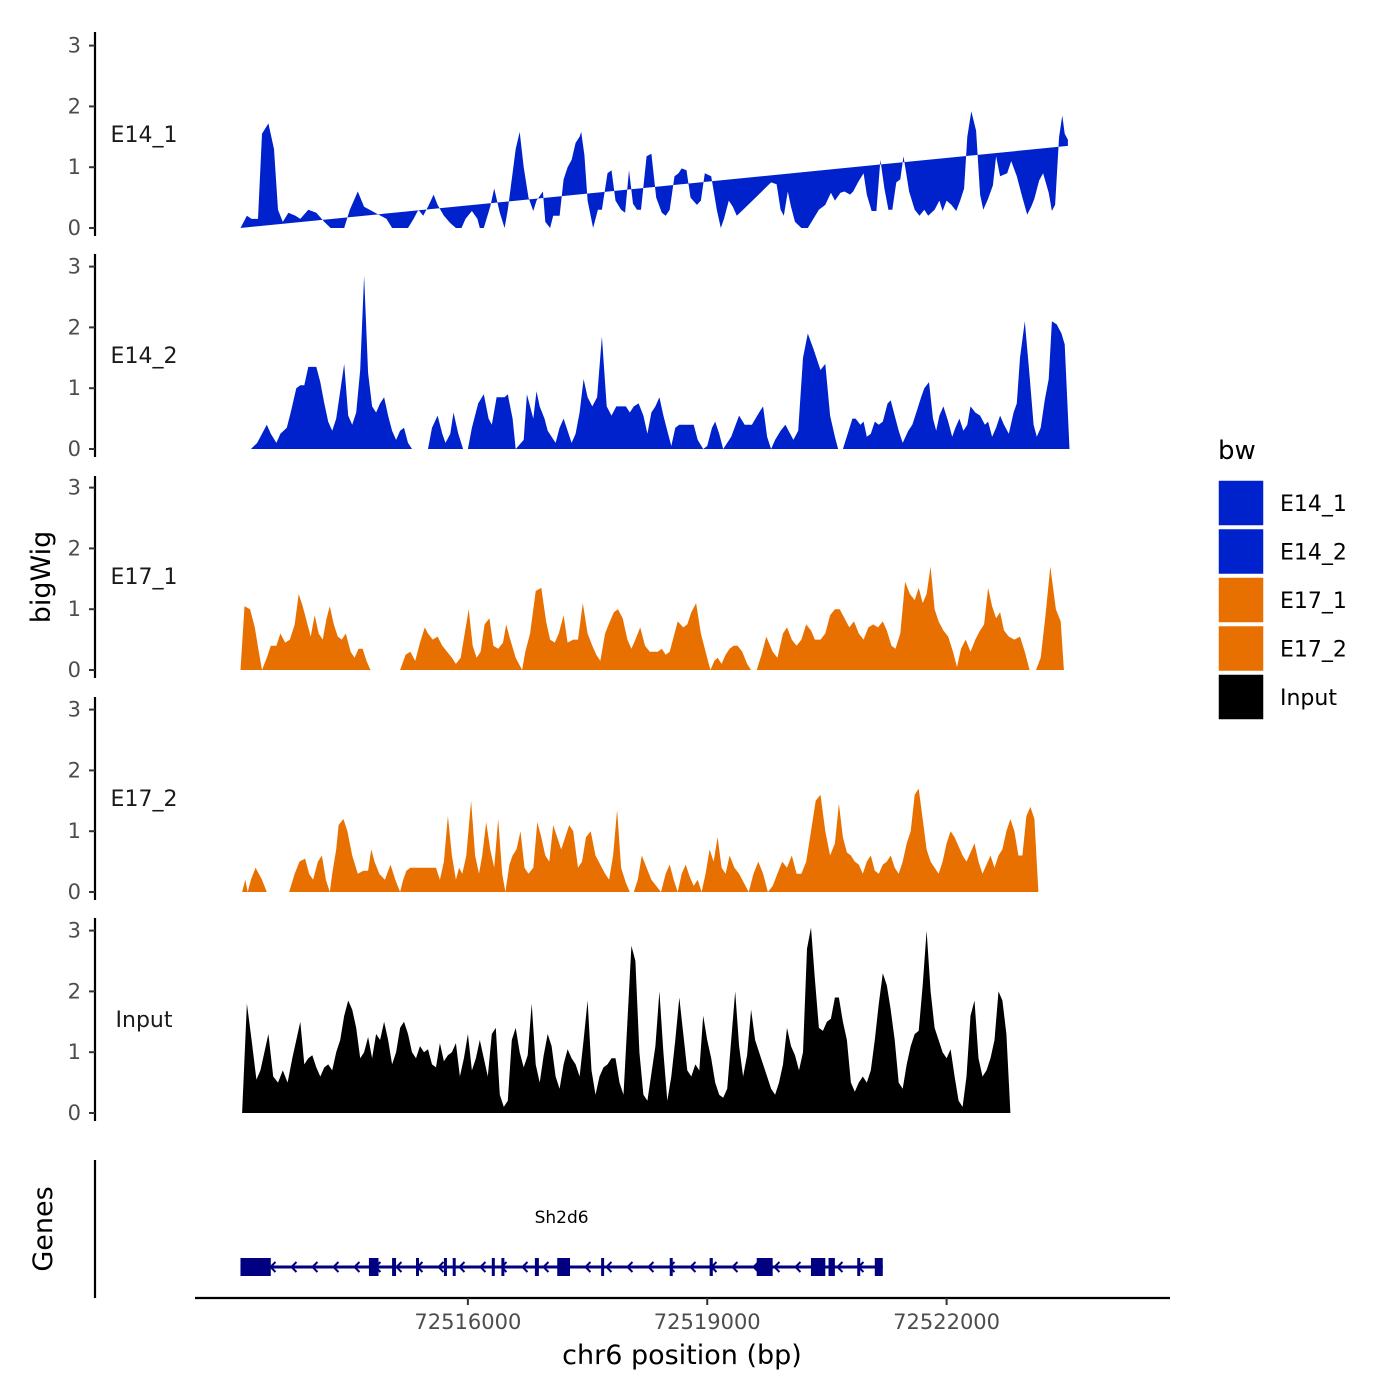  I want to click on track-label: E17_1, so click(144, 577).